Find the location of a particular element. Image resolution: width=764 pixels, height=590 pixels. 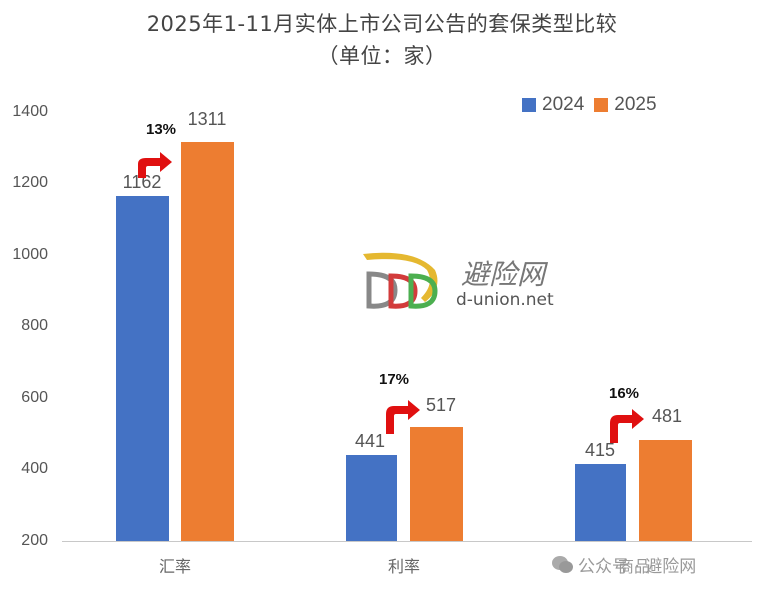

y-tick: 600 is located at coordinates (34, 397).